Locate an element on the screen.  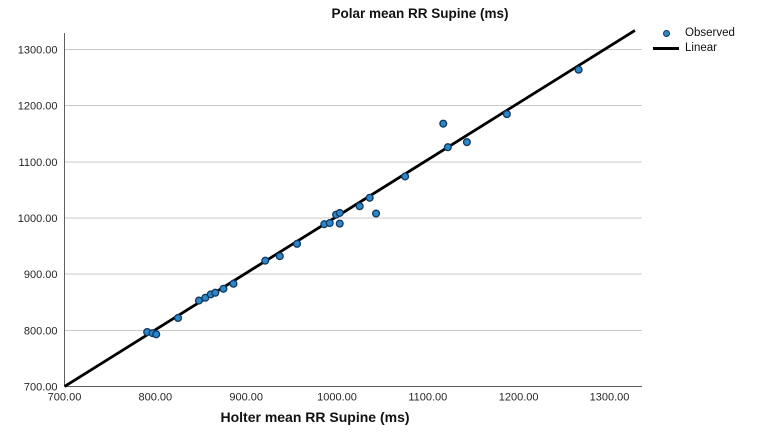
chart-title: Polar mean RR Supine (ms) is located at coordinates (420, 13).